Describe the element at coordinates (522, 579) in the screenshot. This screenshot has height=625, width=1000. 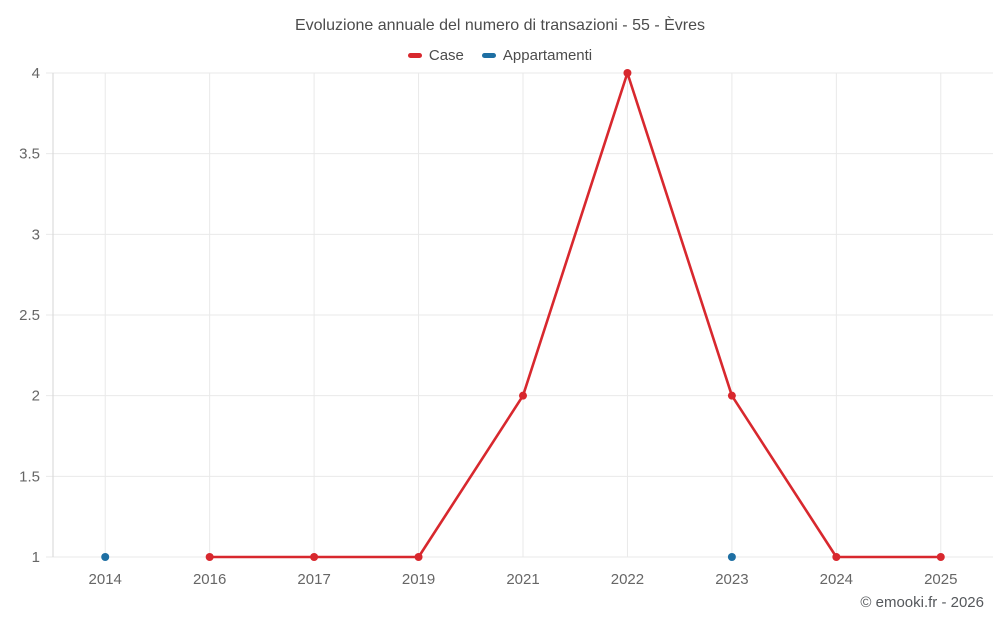
I see `x-tick-label: 2021` at that location.